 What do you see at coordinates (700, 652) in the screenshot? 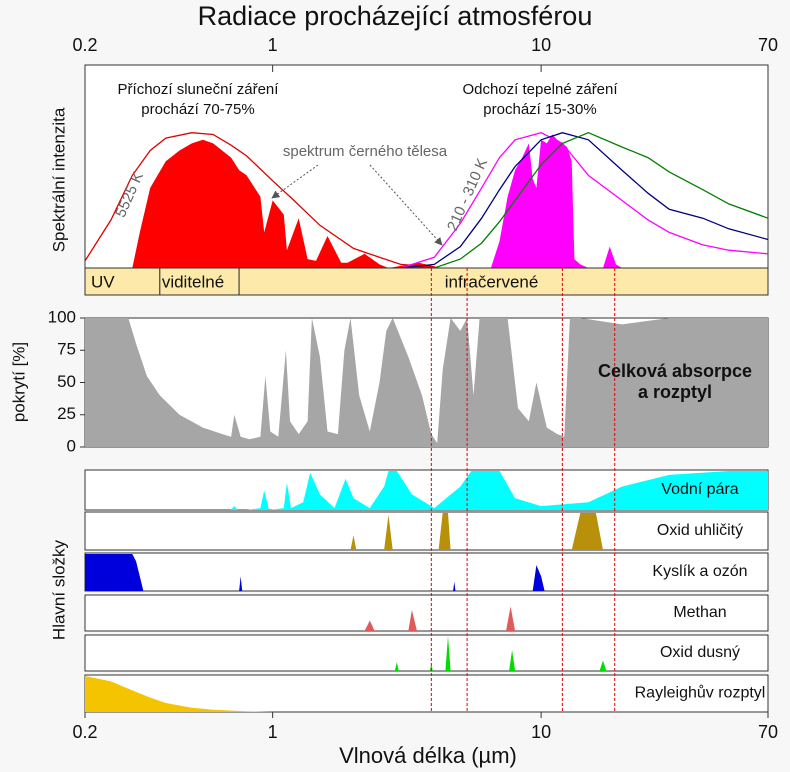
I see `legend-label: Oxid dusný` at bounding box center [700, 652].